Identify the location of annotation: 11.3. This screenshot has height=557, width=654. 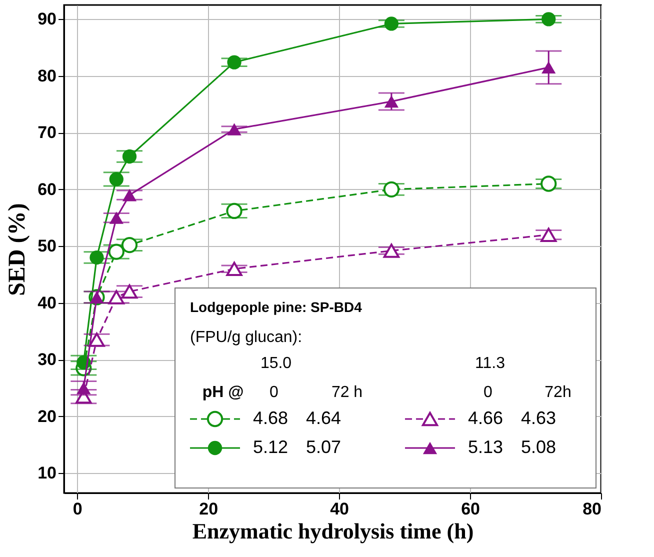
(490, 363).